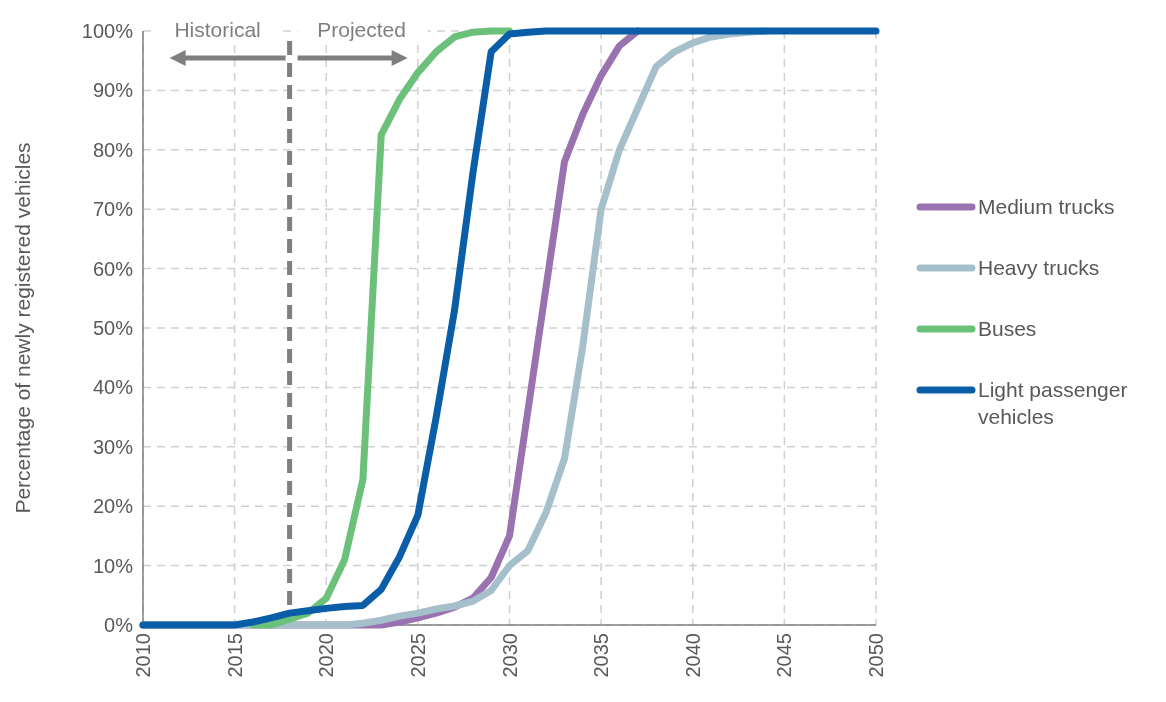 The image size is (1166, 702). Describe the element at coordinates (692, 655) in the screenshot. I see `x-tick-label: 2040` at that location.